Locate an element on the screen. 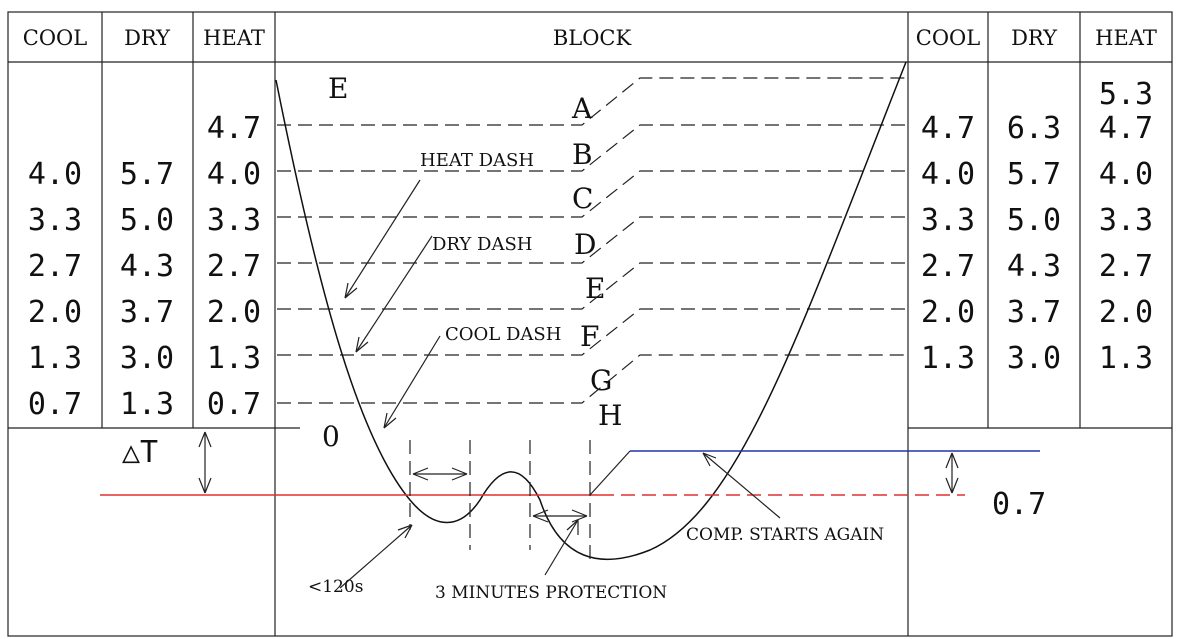 The height and width of the screenshot is (639, 1181). restart-step is located at coordinates (610, 473).